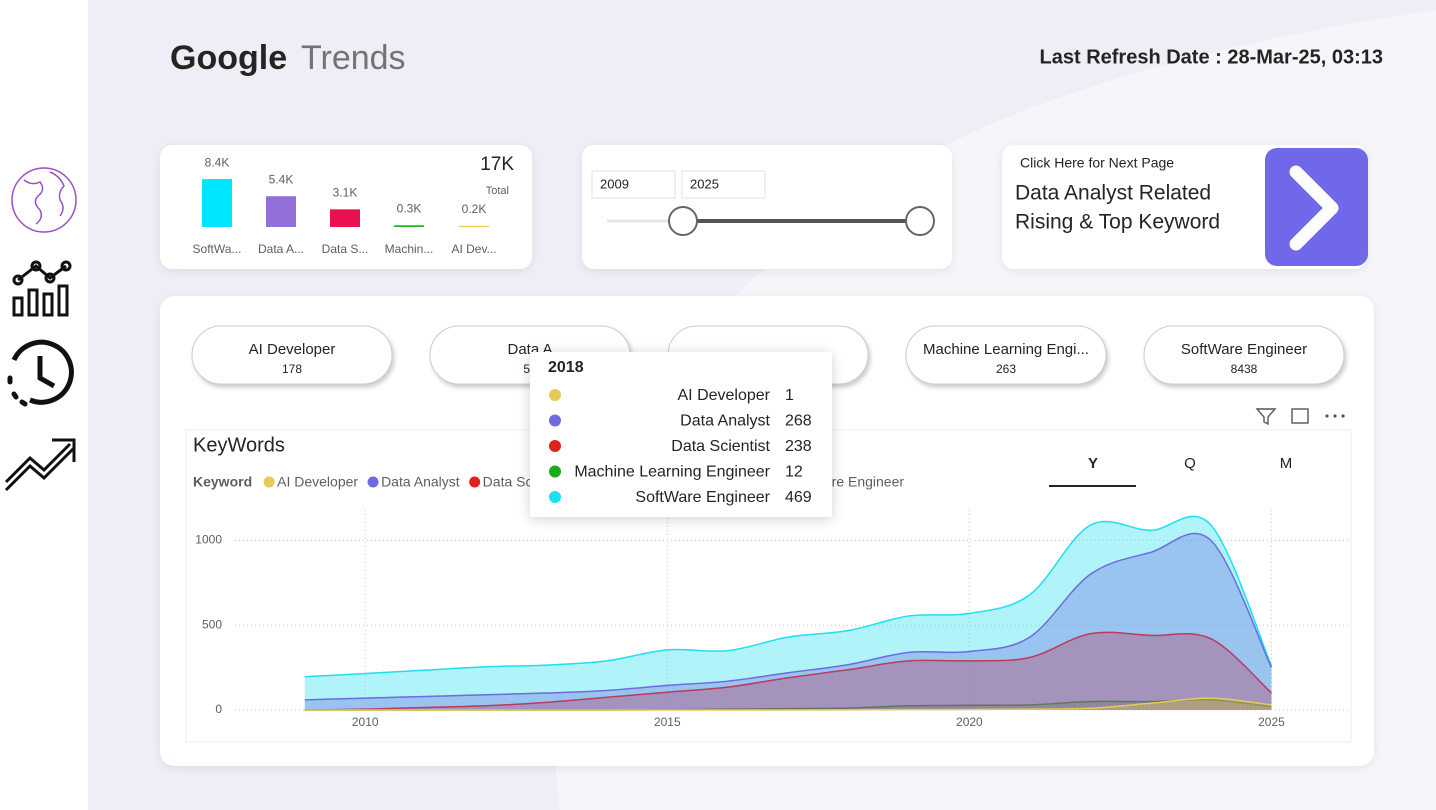  Describe the element at coordinates (1211, 57) in the screenshot. I see `refresh-date: Last Refresh Date : 28-Mar-25, 03:13` at that location.